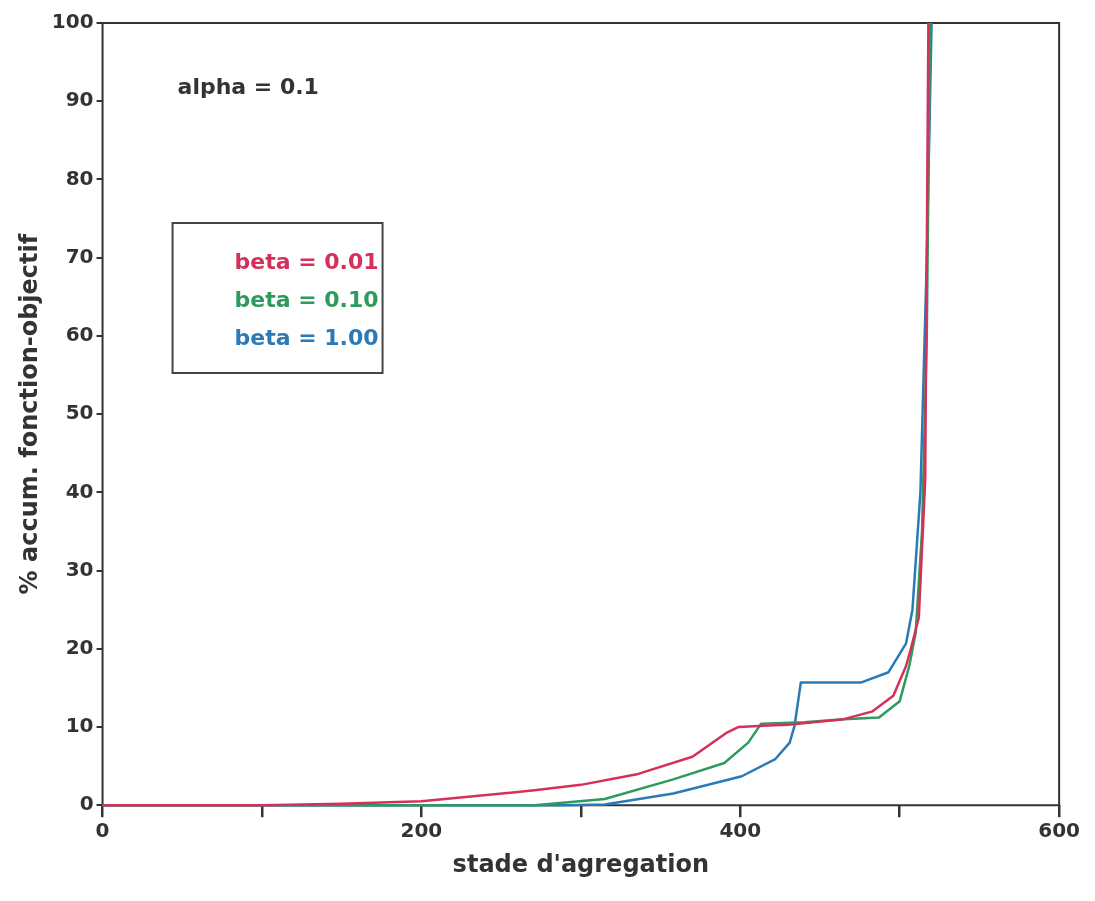  What do you see at coordinates (72, 21) in the screenshot?
I see `y-tick-label: 100` at bounding box center [72, 21].